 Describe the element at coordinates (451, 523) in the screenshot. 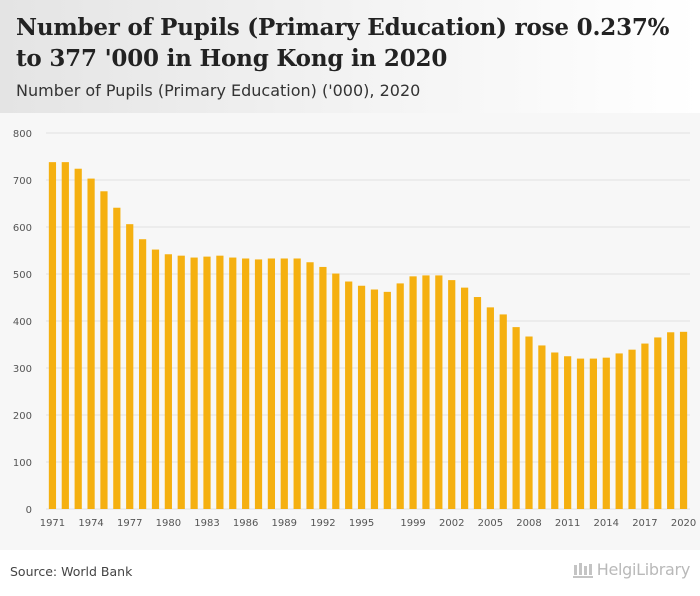

I see `x-tick-label: 2002` at that location.